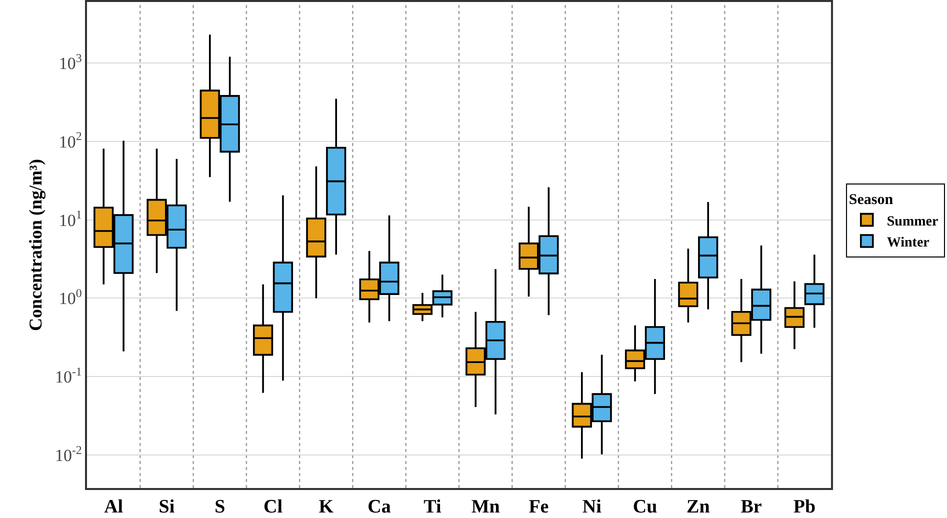 This screenshot has height=518, width=947. What do you see at coordinates (912, 222) in the screenshot?
I see `legend-label: Summer` at bounding box center [912, 222].